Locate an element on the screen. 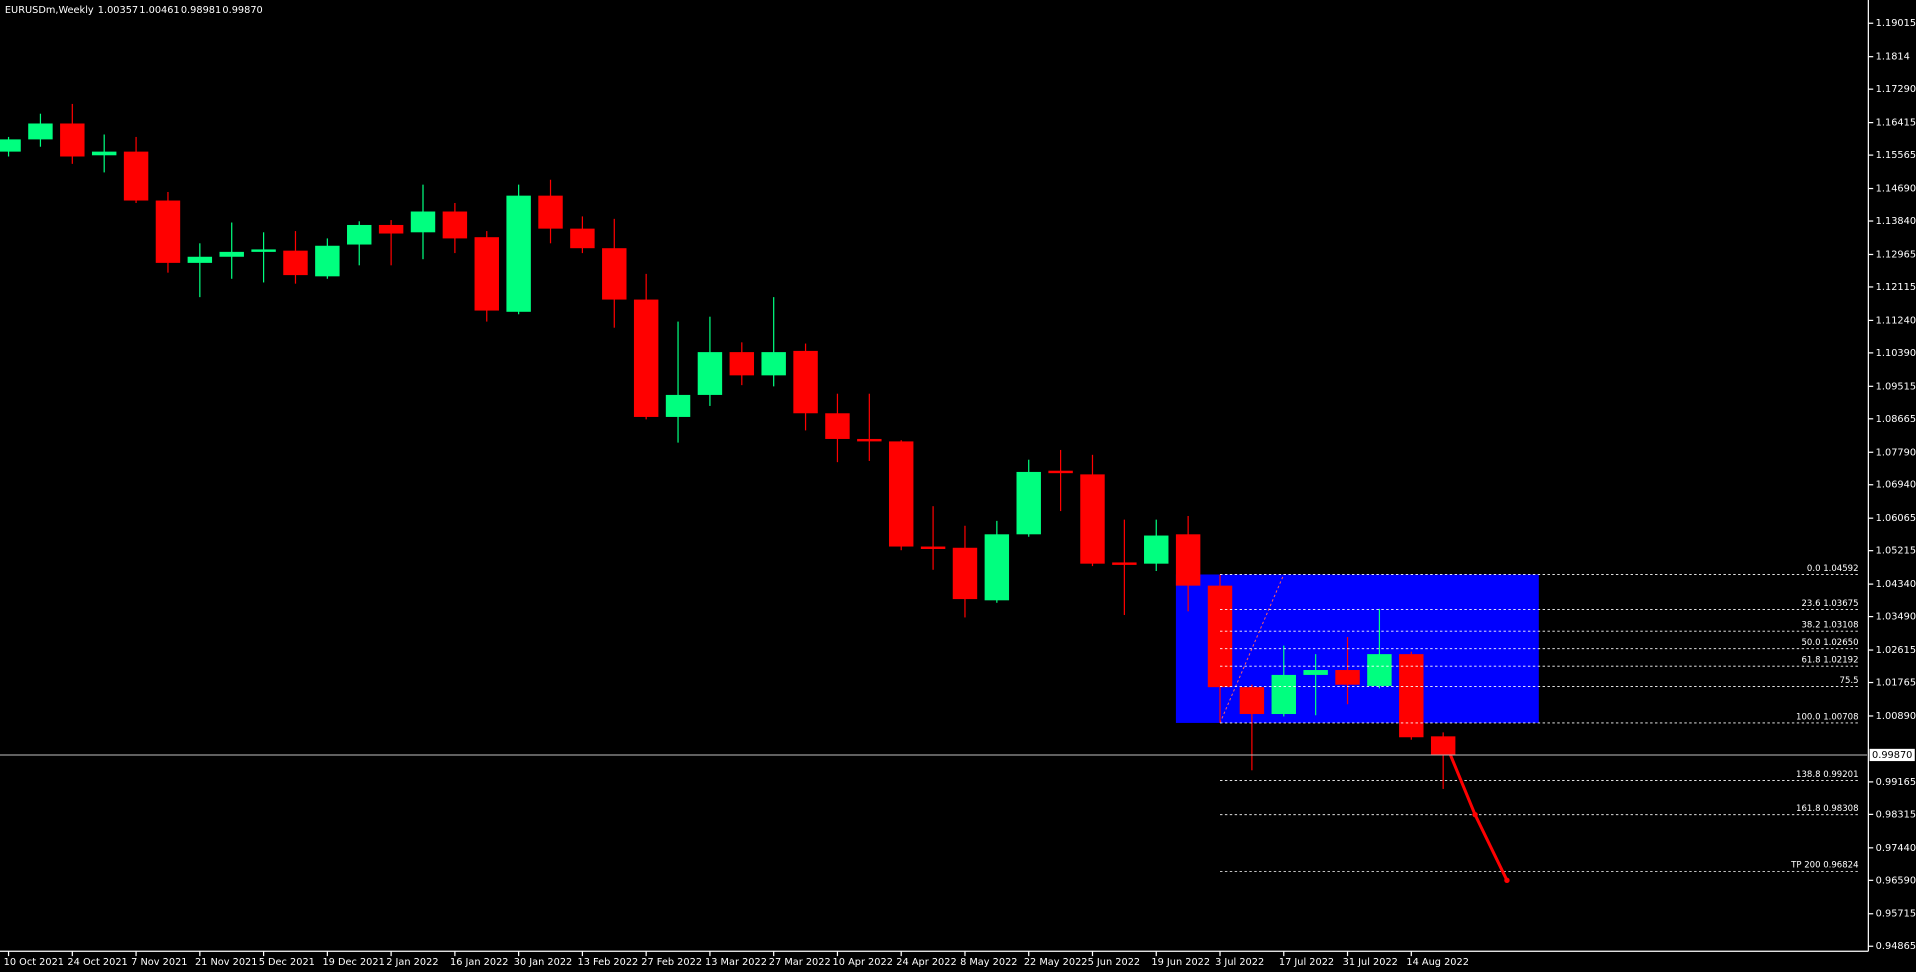  header-quote: 0.99870 is located at coordinates (242, 10).